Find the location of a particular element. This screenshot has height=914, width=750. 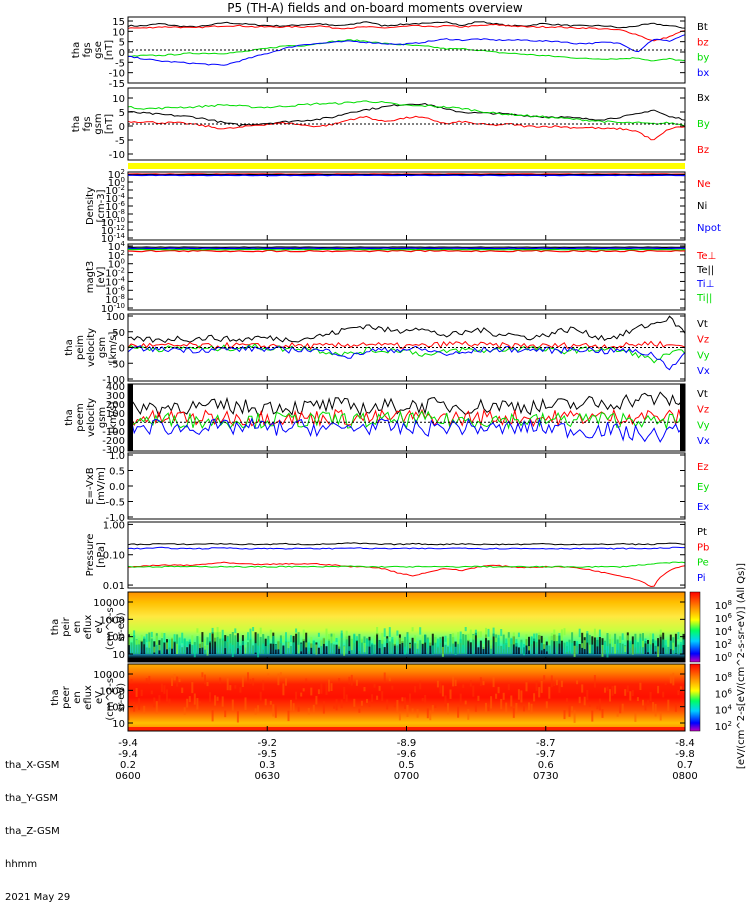

series-line-vz is located at coordinates (406, 418).